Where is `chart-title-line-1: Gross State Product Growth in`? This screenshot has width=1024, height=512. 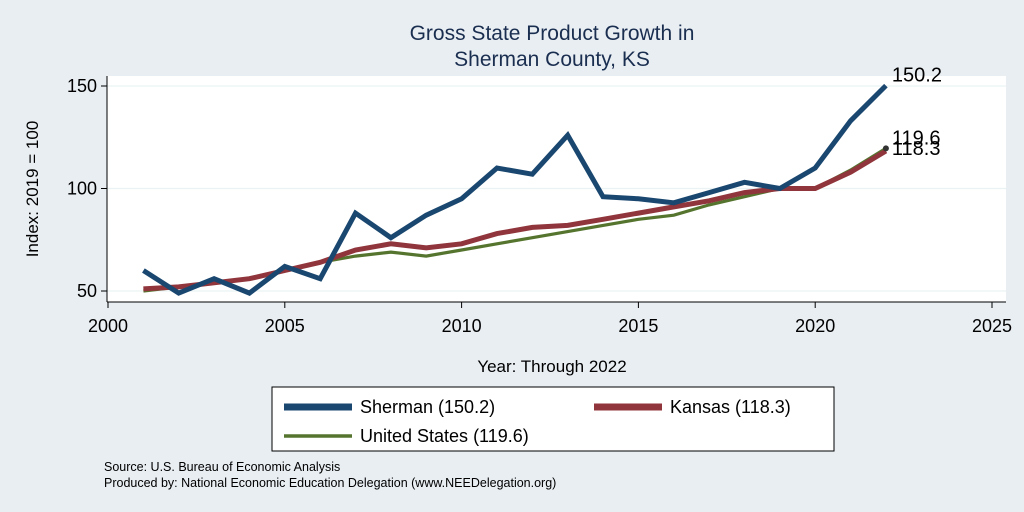 chart-title-line-1: Gross State Product Growth in is located at coordinates (552, 33).